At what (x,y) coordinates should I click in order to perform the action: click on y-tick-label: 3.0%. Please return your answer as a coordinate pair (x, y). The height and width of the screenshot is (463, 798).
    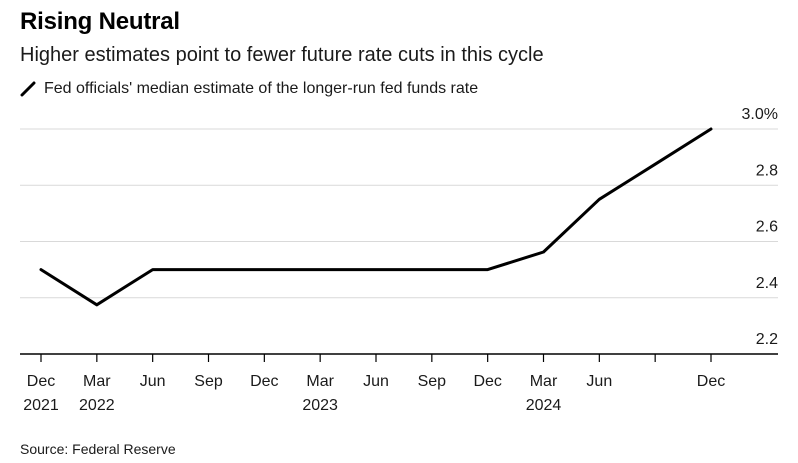
    Looking at the image, I should click on (760, 114).